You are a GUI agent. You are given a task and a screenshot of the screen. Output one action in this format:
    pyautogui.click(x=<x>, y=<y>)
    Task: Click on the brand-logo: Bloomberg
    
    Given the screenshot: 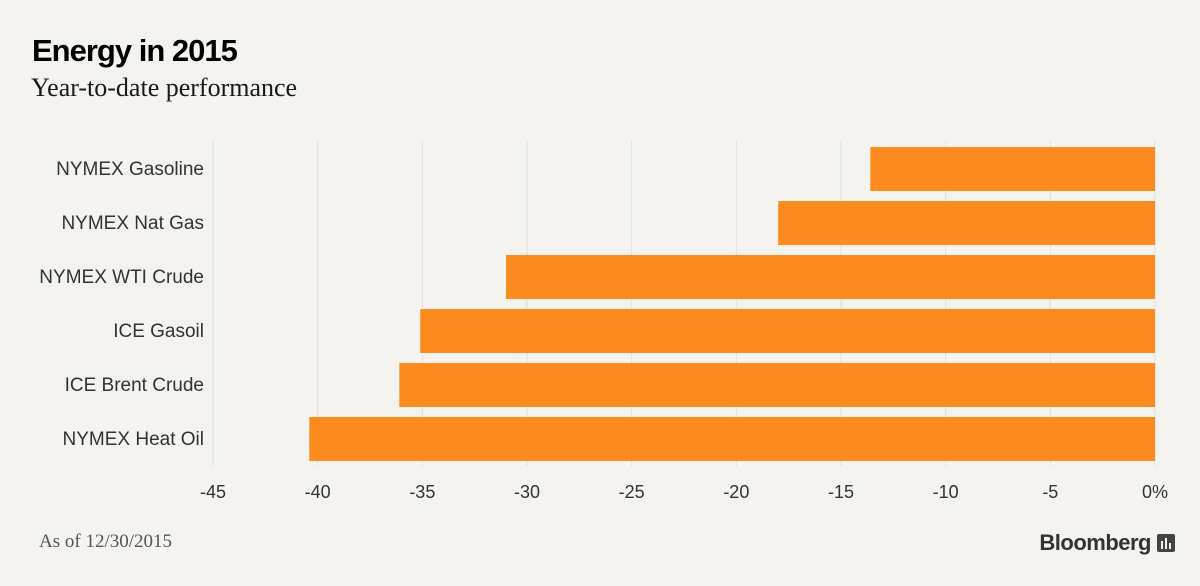 What is the action you would take?
    pyautogui.click(x=1107, y=543)
    